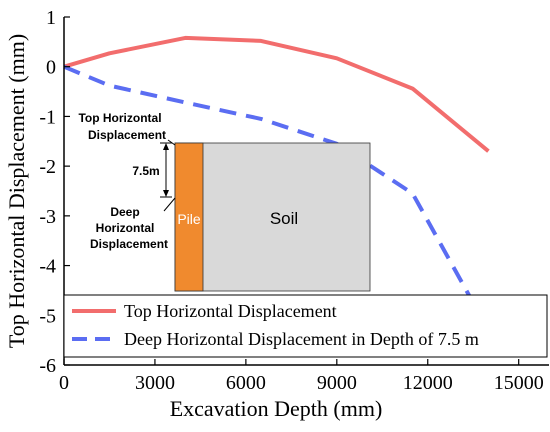  I want to click on x-tick-label: 15000, so click(519, 383).